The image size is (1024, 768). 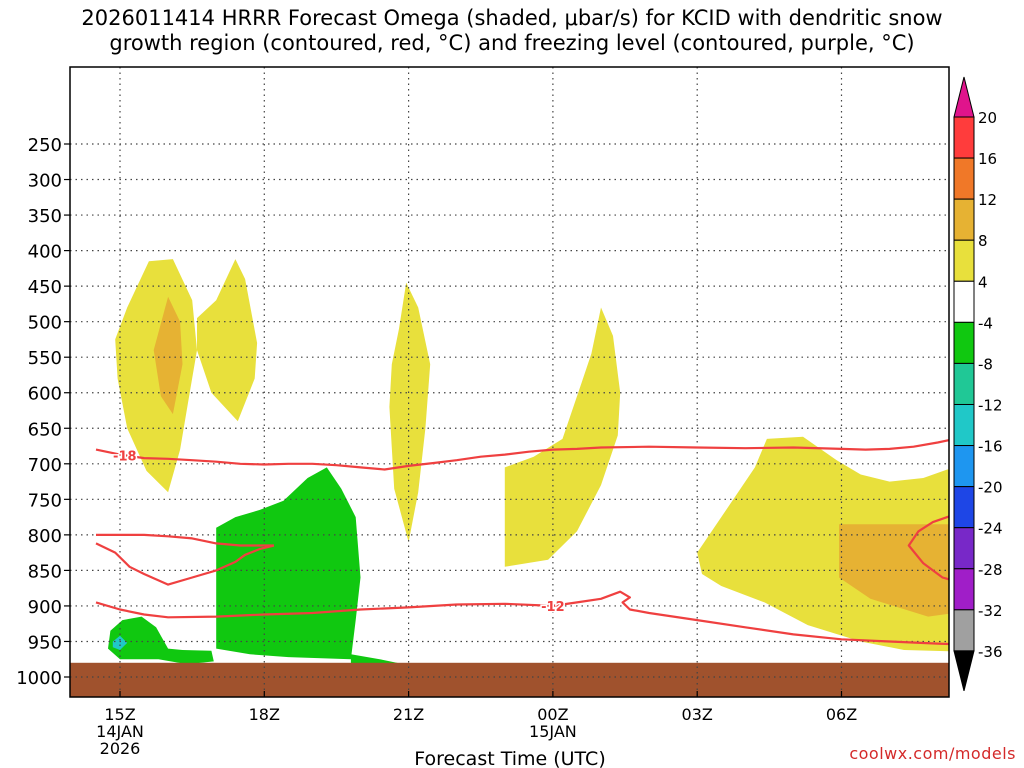 I want to click on y-tick-label: 500, so click(x=45, y=323).